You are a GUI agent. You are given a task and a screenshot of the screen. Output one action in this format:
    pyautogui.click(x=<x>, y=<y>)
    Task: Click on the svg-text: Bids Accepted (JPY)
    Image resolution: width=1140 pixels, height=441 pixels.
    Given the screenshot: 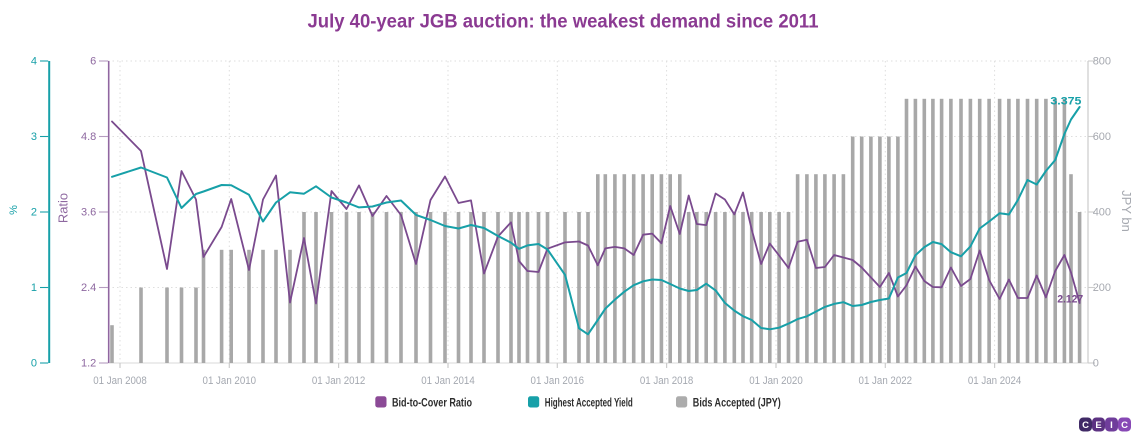 What is the action you would take?
    pyautogui.click(x=737, y=402)
    